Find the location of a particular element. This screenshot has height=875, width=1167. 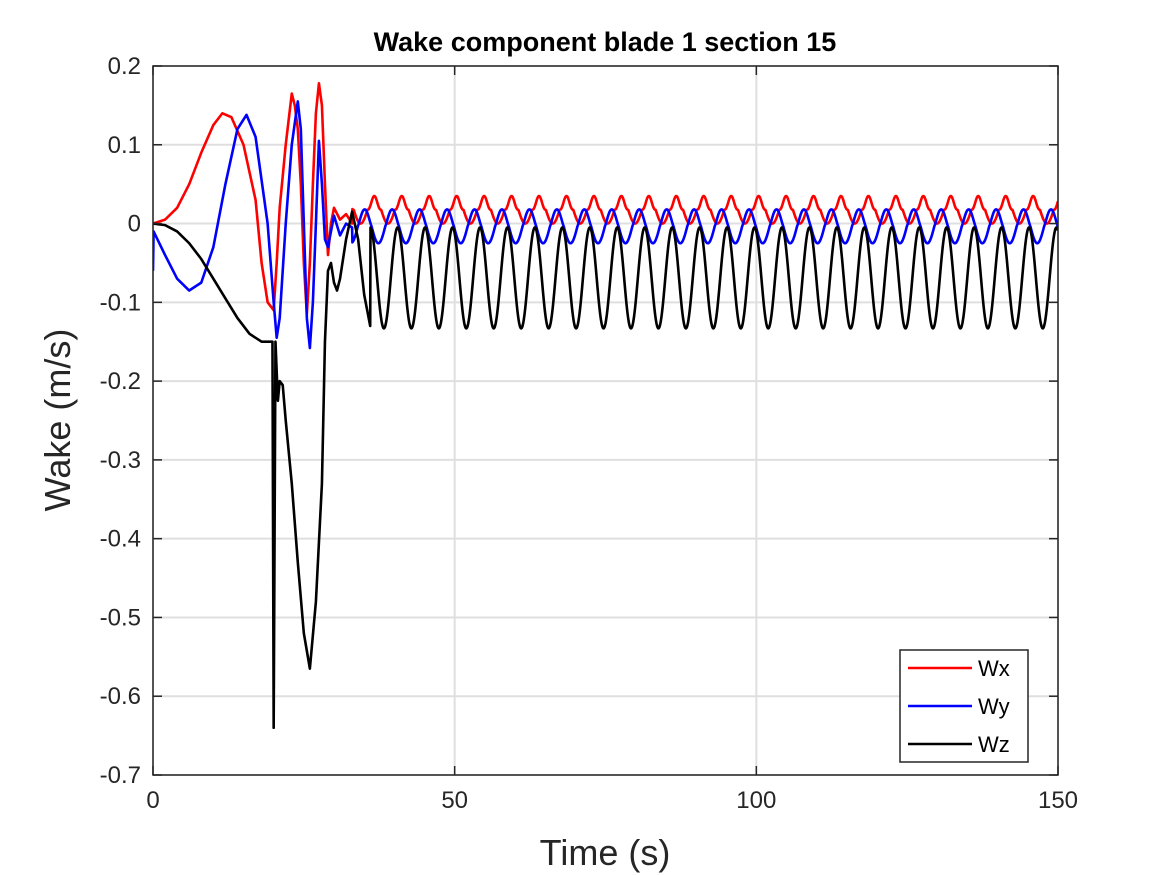

legend-label-wy: Wy is located at coordinates (994, 706).